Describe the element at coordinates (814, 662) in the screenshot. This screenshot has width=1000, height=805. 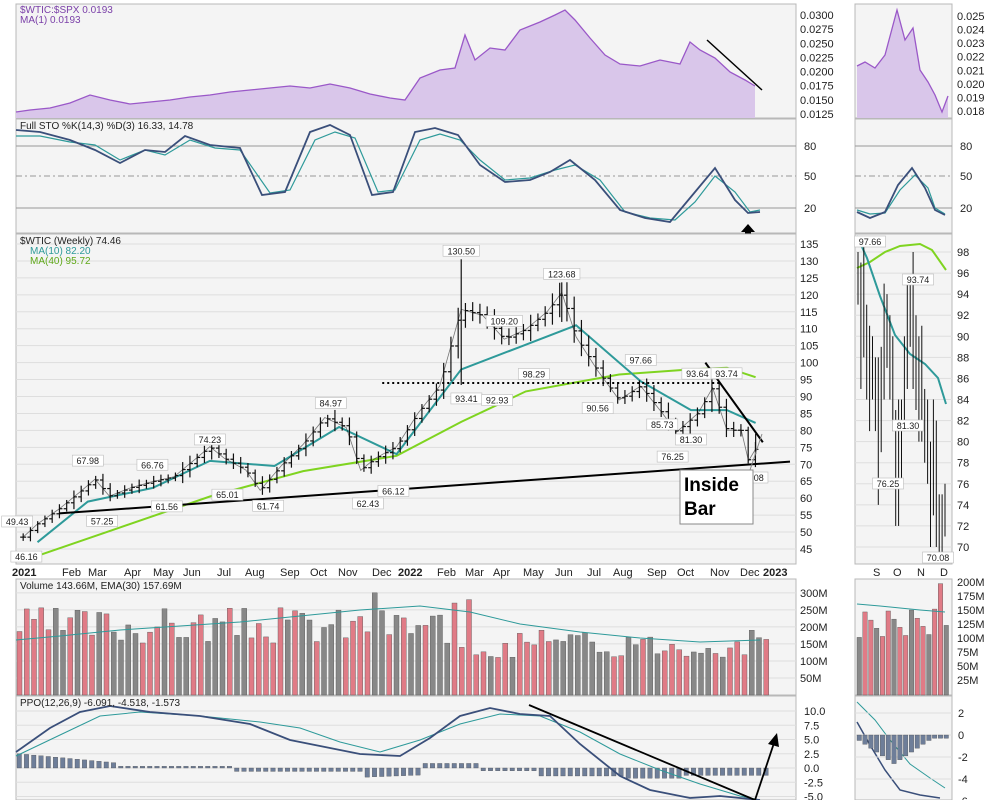
I see `volume-tick-100M: 100M` at that location.